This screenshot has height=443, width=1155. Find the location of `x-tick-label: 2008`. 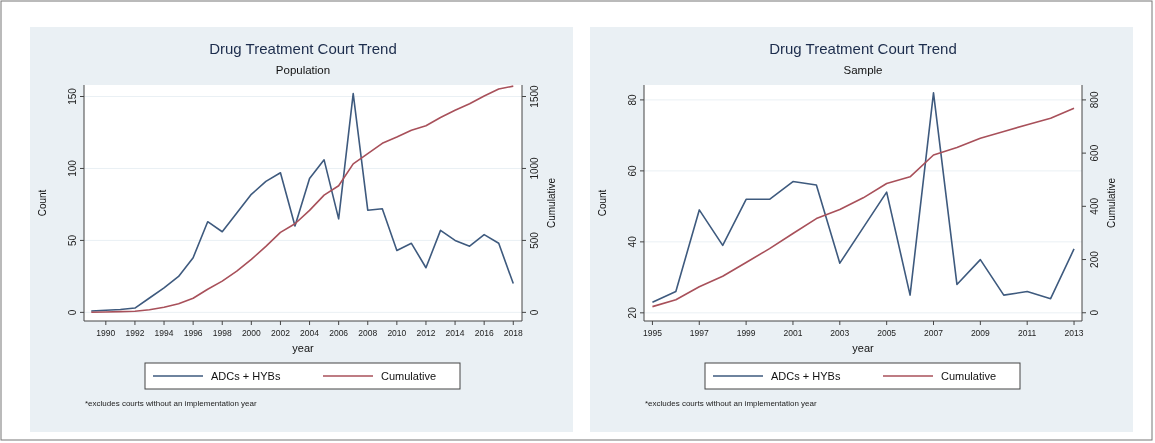

x-tick-label: 2008 is located at coordinates (368, 333).